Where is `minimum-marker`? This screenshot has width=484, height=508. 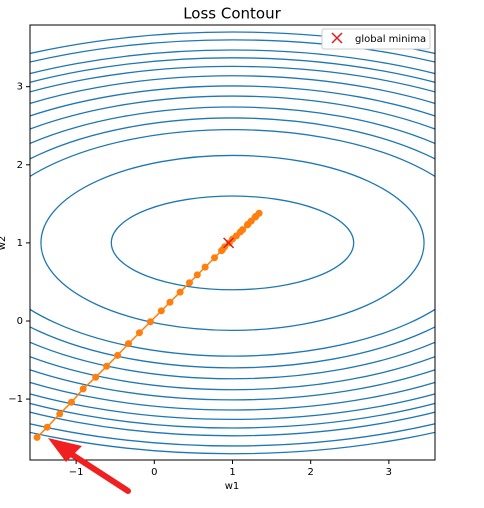 minimum-marker is located at coordinates (229, 243).